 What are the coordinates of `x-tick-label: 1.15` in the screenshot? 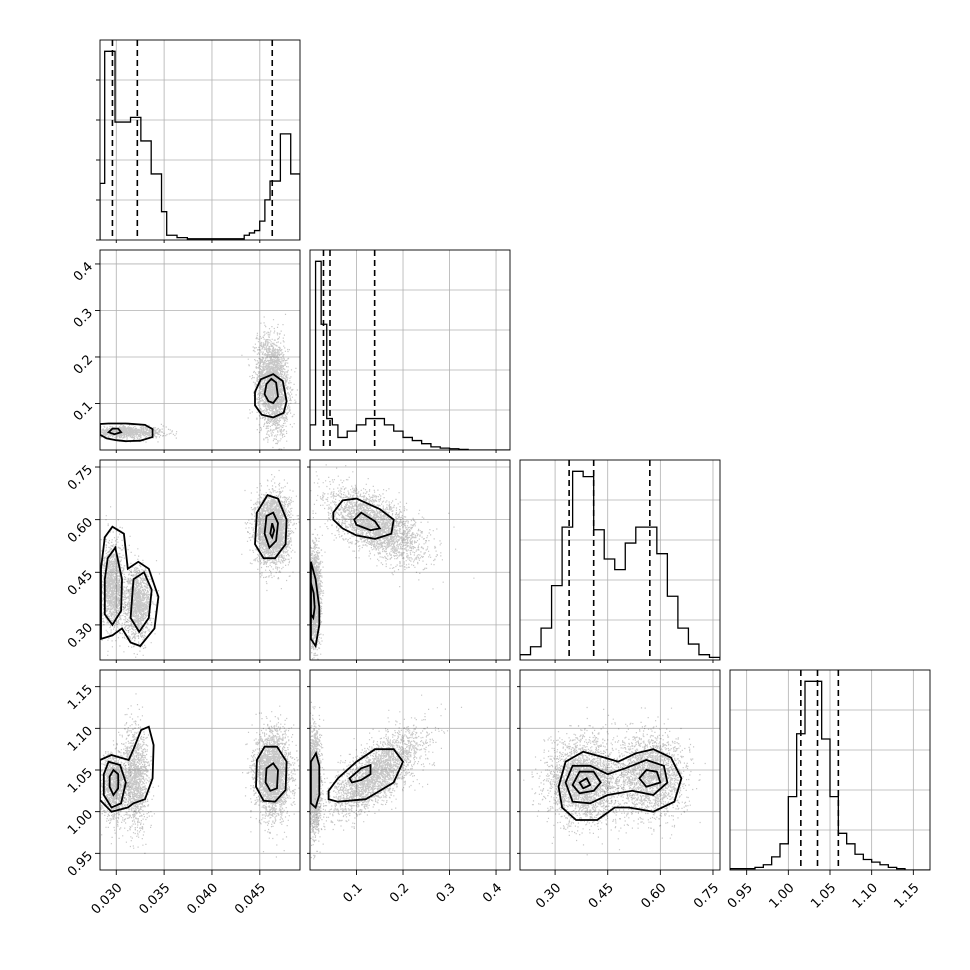 It's located at (907, 896).